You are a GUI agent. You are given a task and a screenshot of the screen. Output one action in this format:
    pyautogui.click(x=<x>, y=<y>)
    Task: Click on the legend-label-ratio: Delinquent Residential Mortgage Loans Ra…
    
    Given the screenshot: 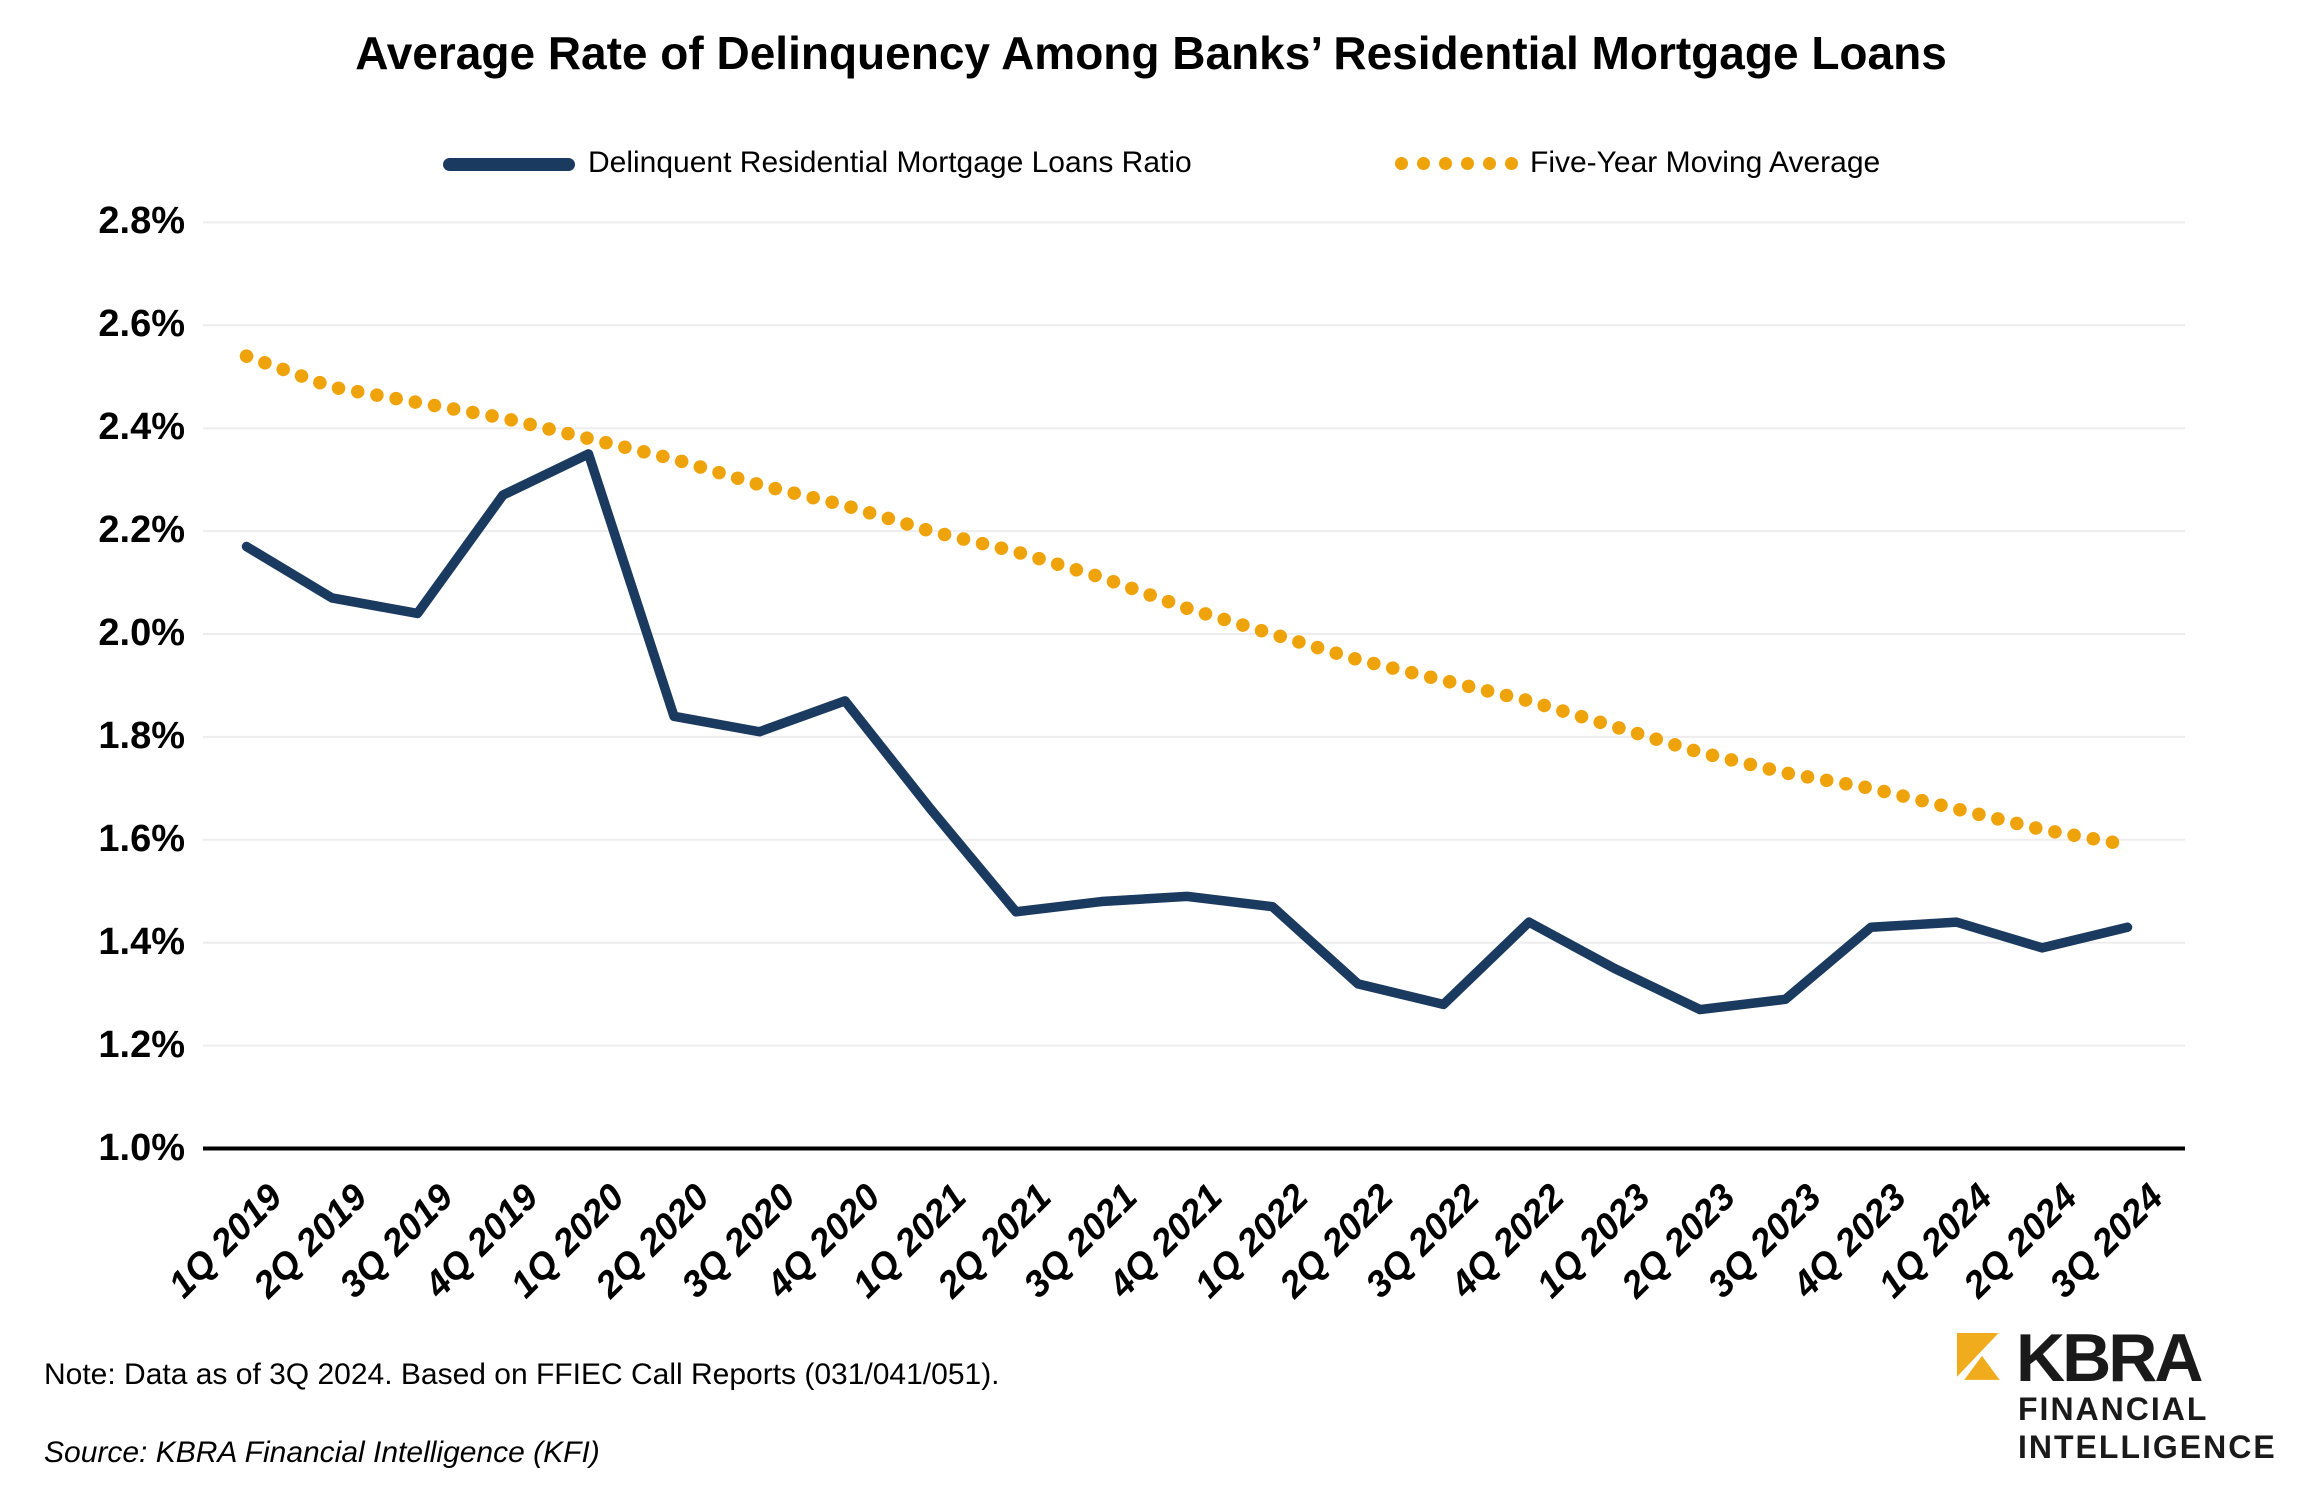 What is the action you would take?
    pyautogui.click(x=890, y=162)
    